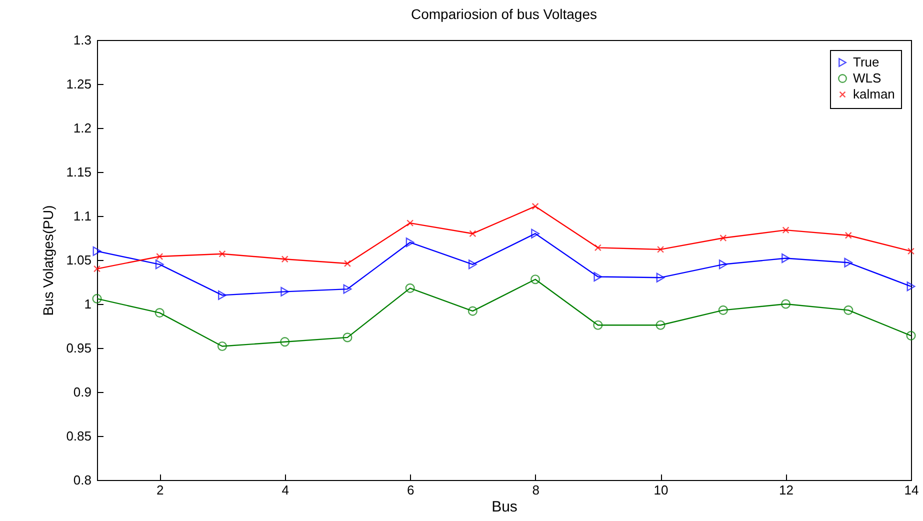 The width and height of the screenshot is (923, 521). Describe the element at coordinates (866, 62) in the screenshot. I see `legend-label: True` at that location.